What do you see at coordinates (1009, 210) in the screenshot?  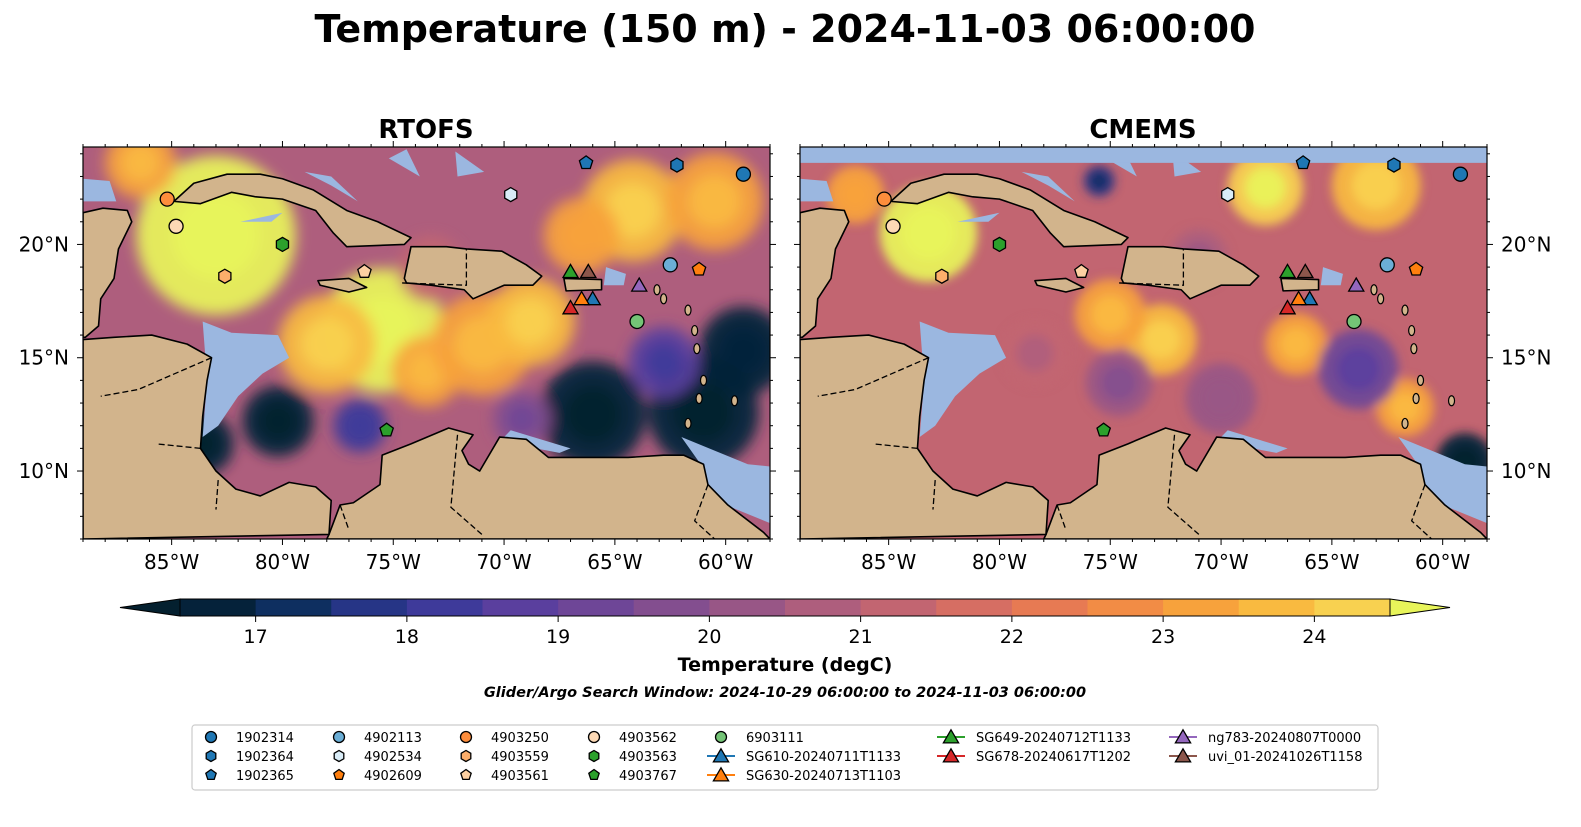 I see `land-cuba` at bounding box center [1009, 210].